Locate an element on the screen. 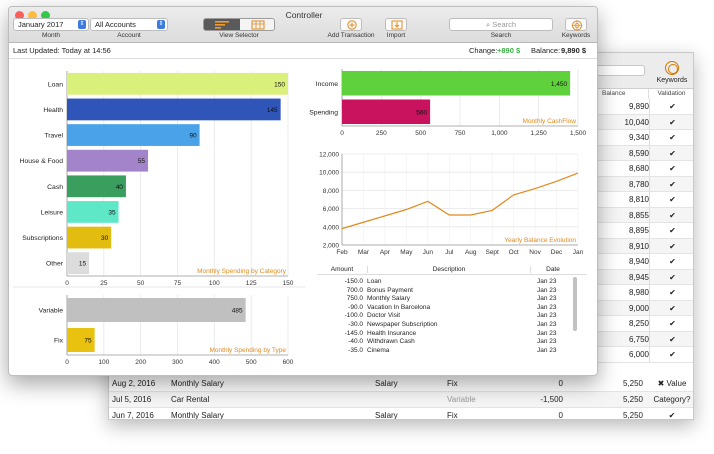 This screenshot has height=454, width=714. background-keywords-button: Keywords is located at coordinates (671, 74).